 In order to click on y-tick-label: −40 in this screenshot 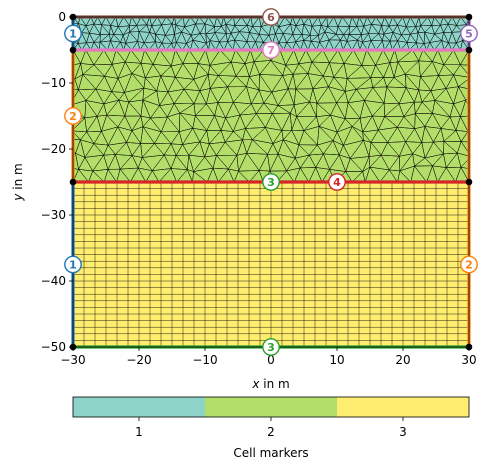, I will do `click(53, 281)`.